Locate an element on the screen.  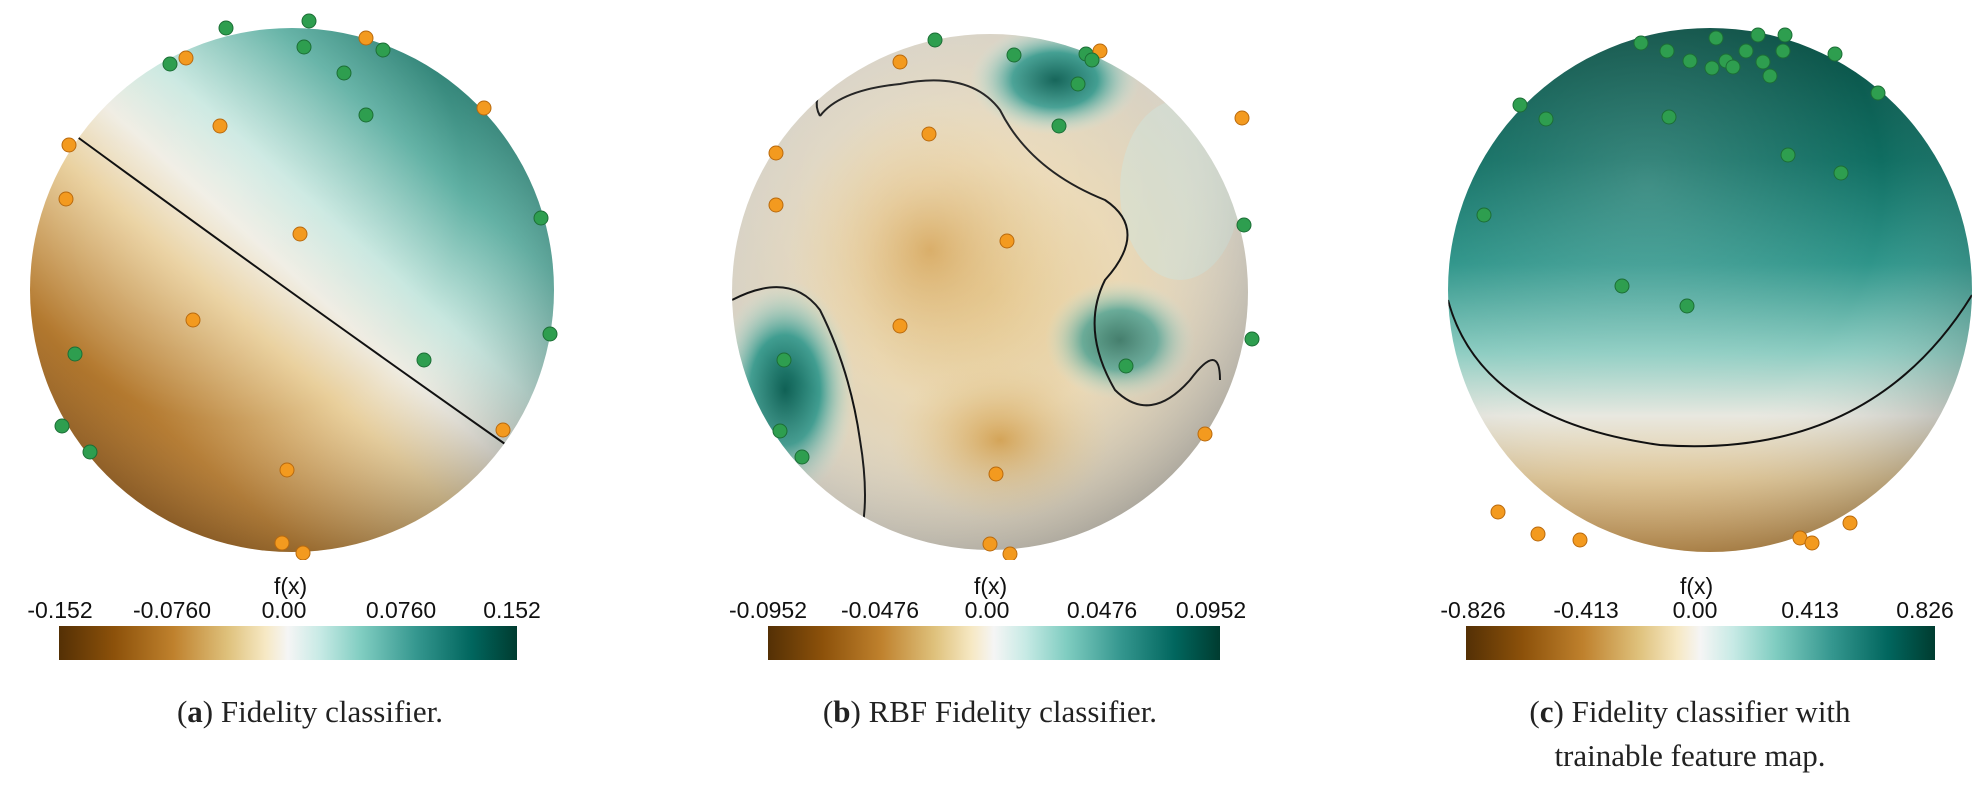
tick-label: -0.0476 is located at coordinates (880, 610).